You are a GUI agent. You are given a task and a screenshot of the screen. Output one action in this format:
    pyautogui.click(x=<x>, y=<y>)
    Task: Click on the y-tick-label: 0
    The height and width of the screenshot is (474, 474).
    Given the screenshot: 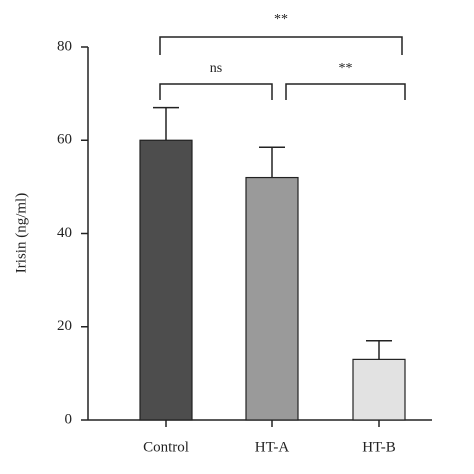 What is the action you would take?
    pyautogui.click(x=69, y=419)
    